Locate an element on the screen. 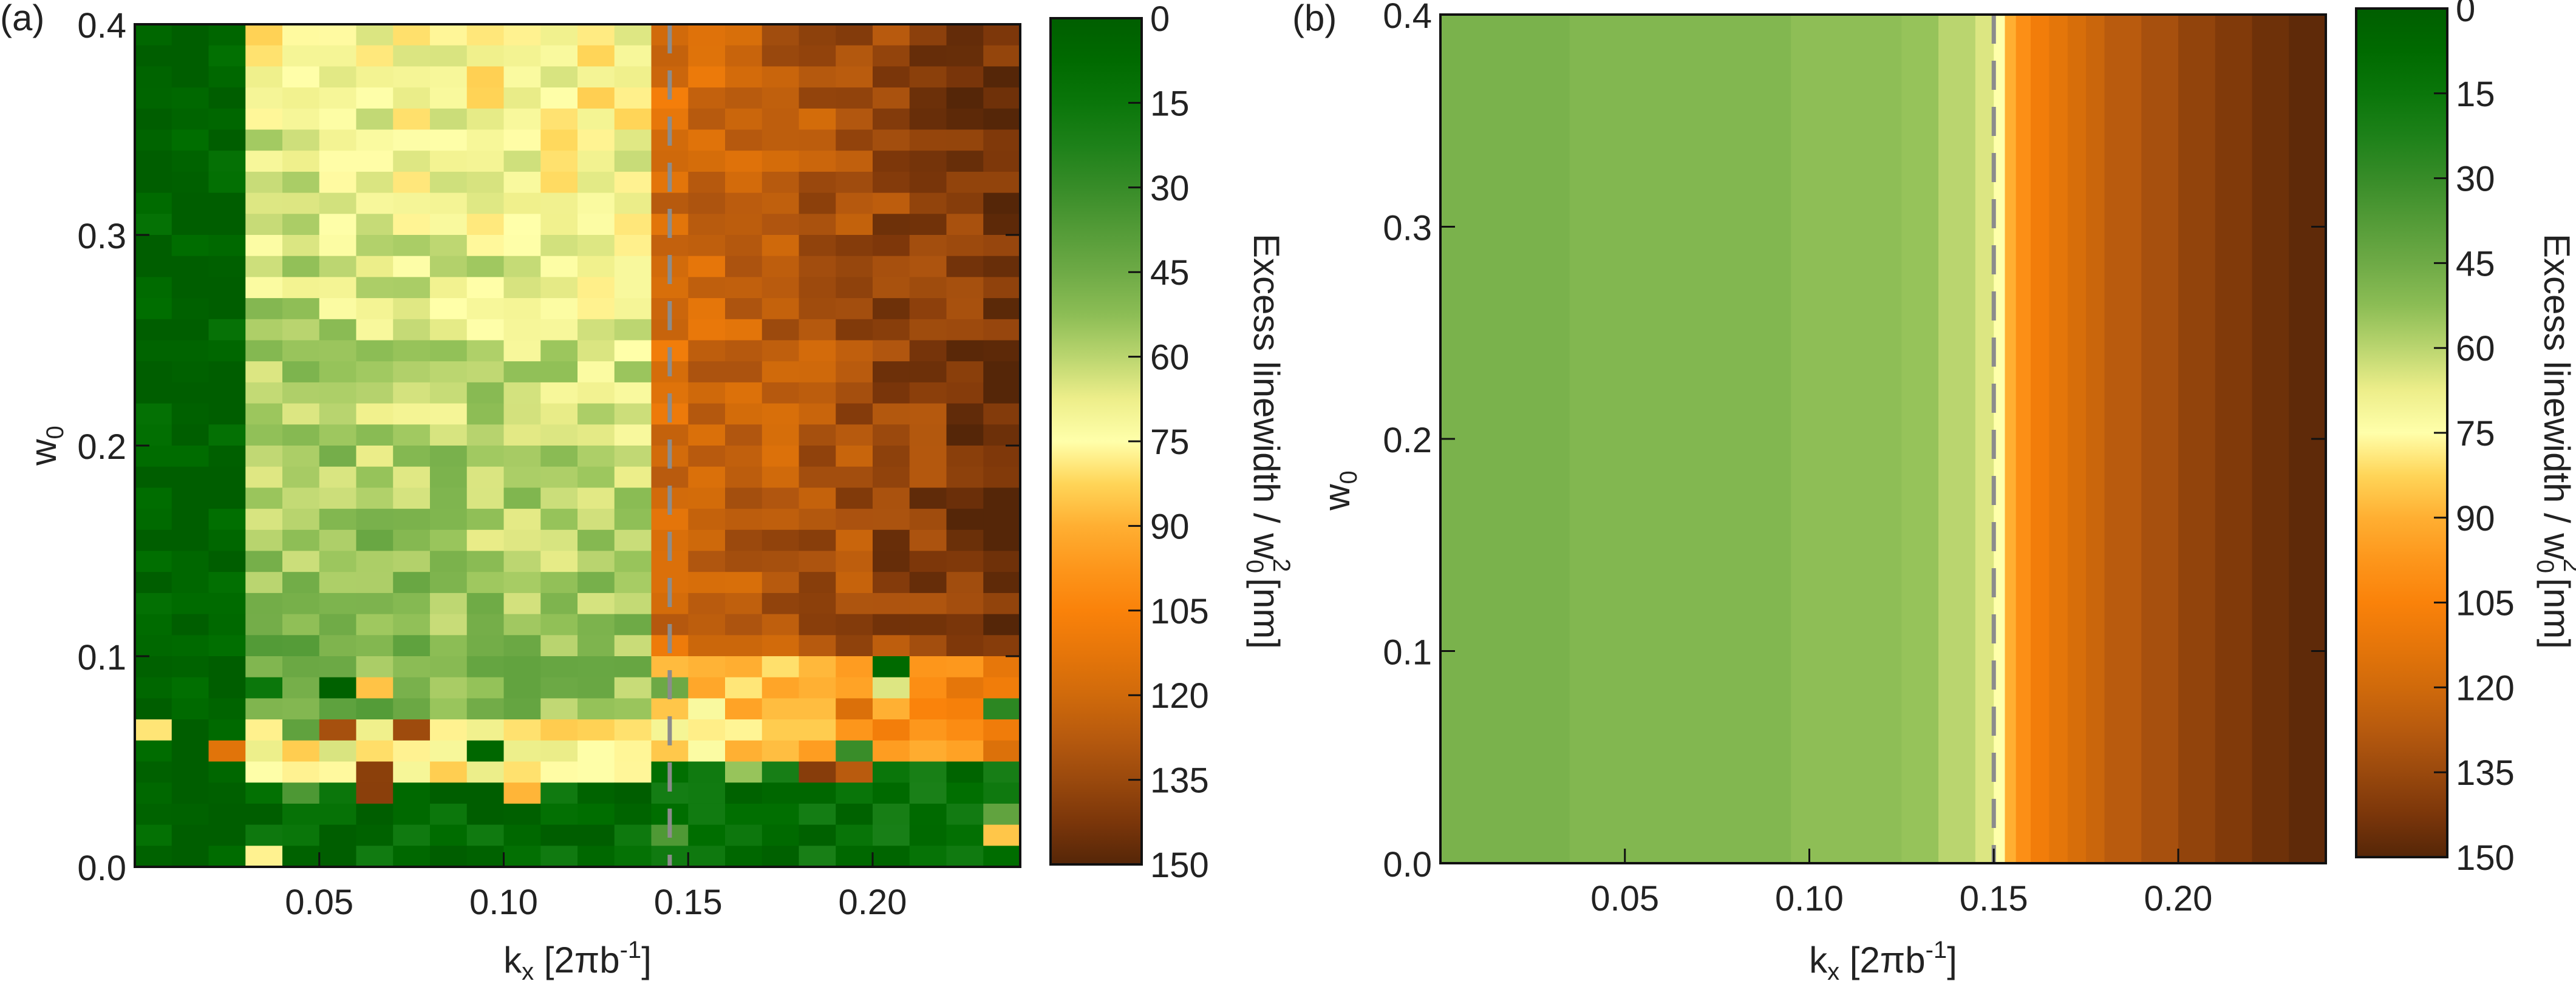 The height and width of the screenshot is (984, 2576). cbar-a-tick-label-10: 150 is located at coordinates (1180, 865).